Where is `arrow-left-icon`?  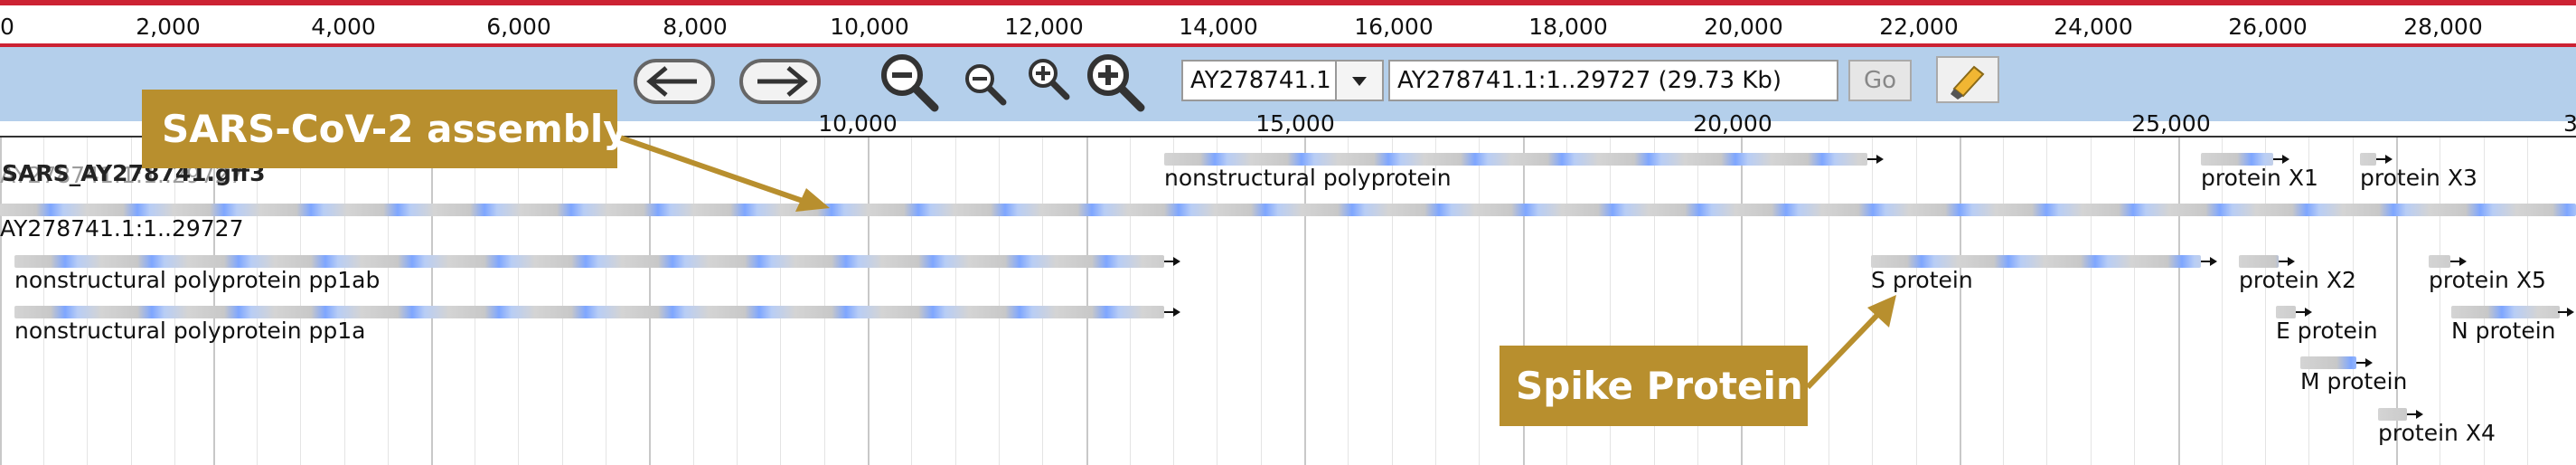
arrow-left-icon is located at coordinates (672, 81).